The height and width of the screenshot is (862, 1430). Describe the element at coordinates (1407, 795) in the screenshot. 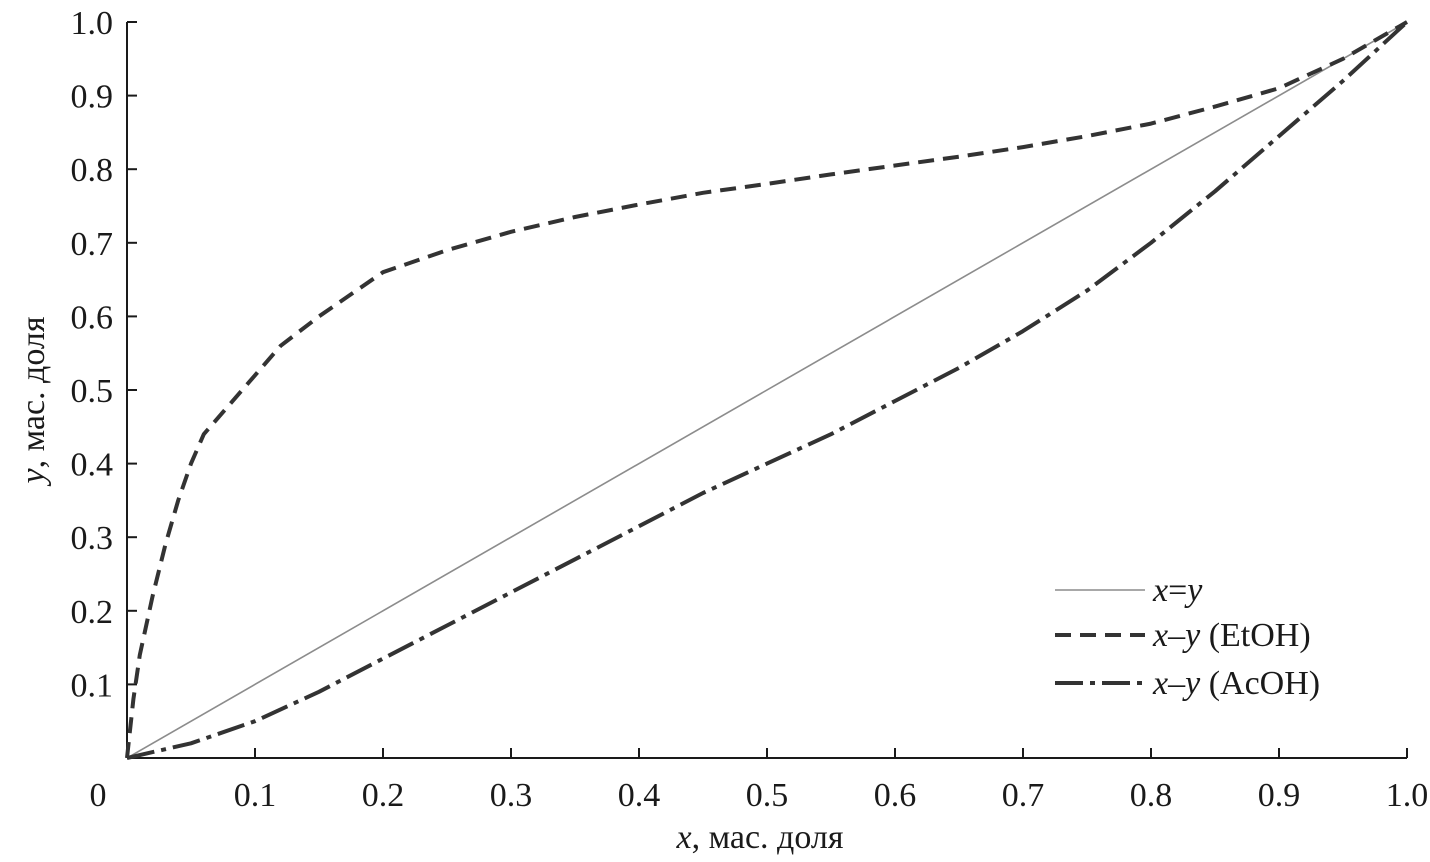

I see `x-tick-label: 1.0` at that location.